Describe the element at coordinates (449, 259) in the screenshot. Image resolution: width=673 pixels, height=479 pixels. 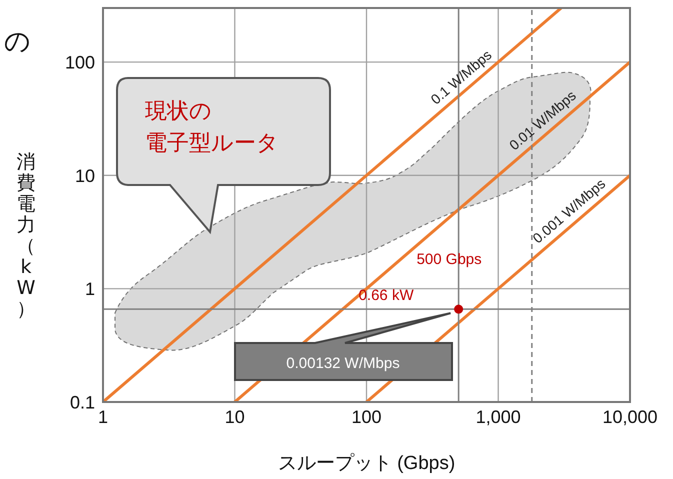
I see `annotation: 500 Gbps` at that location.